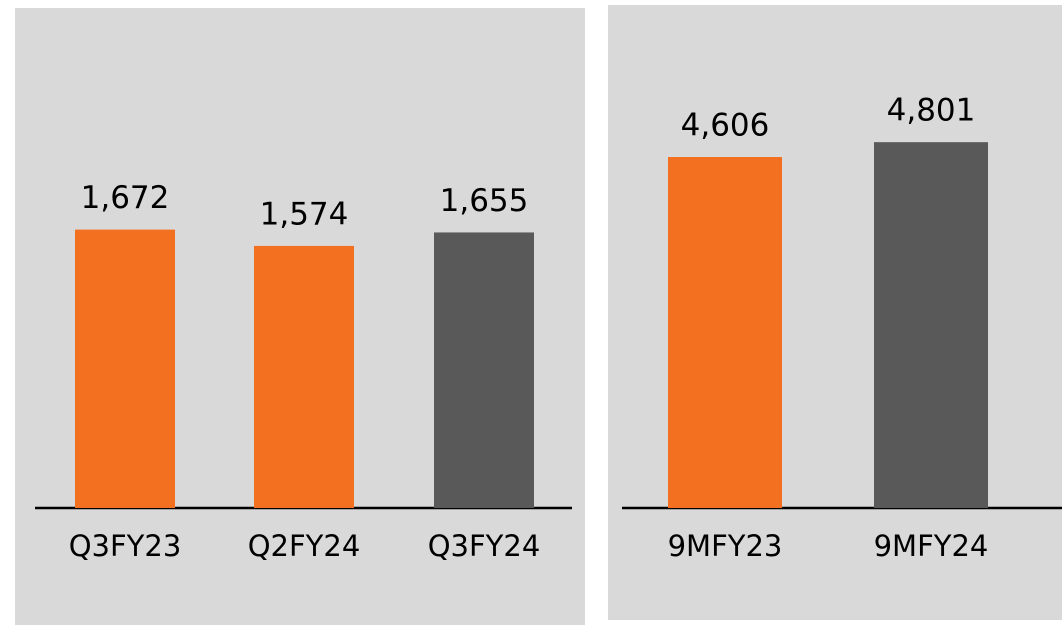 Image resolution: width=1062 pixels, height=635 pixels. Describe the element at coordinates (125, 546) in the screenshot. I see `x-tick-label: Q3FY23` at that location.